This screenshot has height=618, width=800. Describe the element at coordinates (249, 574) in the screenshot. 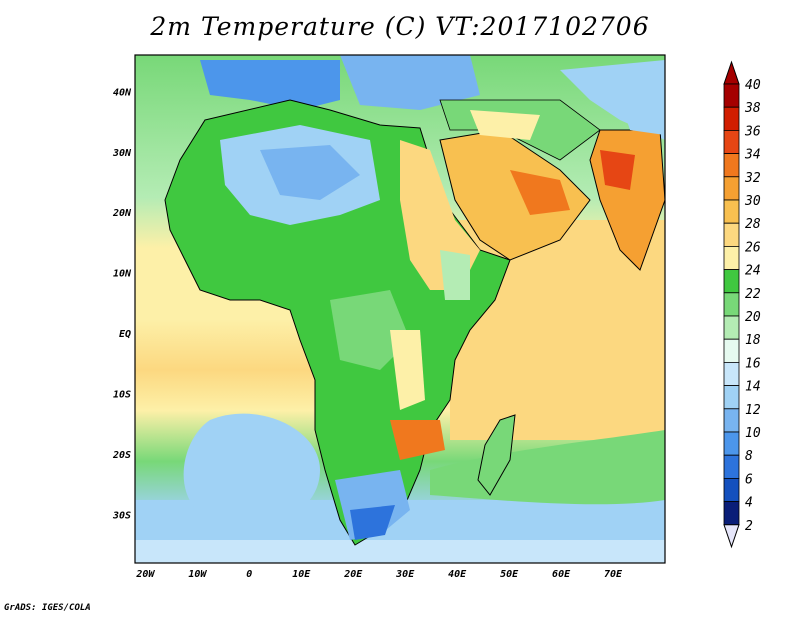

I see `x-tick-label: 0` at that location.